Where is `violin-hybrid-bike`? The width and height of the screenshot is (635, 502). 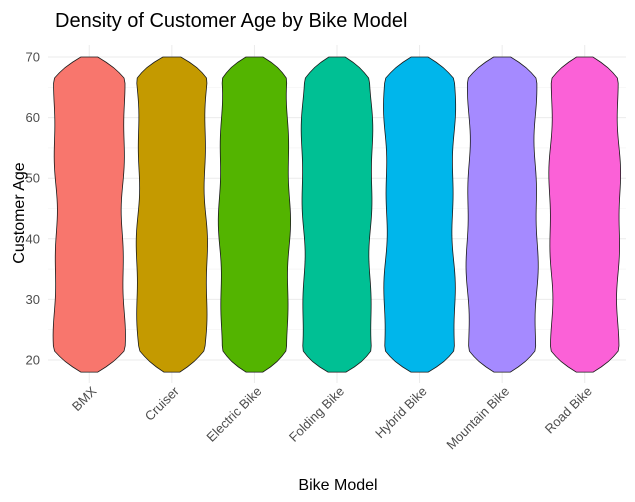
violin-hybrid-bike is located at coordinates (420, 214).